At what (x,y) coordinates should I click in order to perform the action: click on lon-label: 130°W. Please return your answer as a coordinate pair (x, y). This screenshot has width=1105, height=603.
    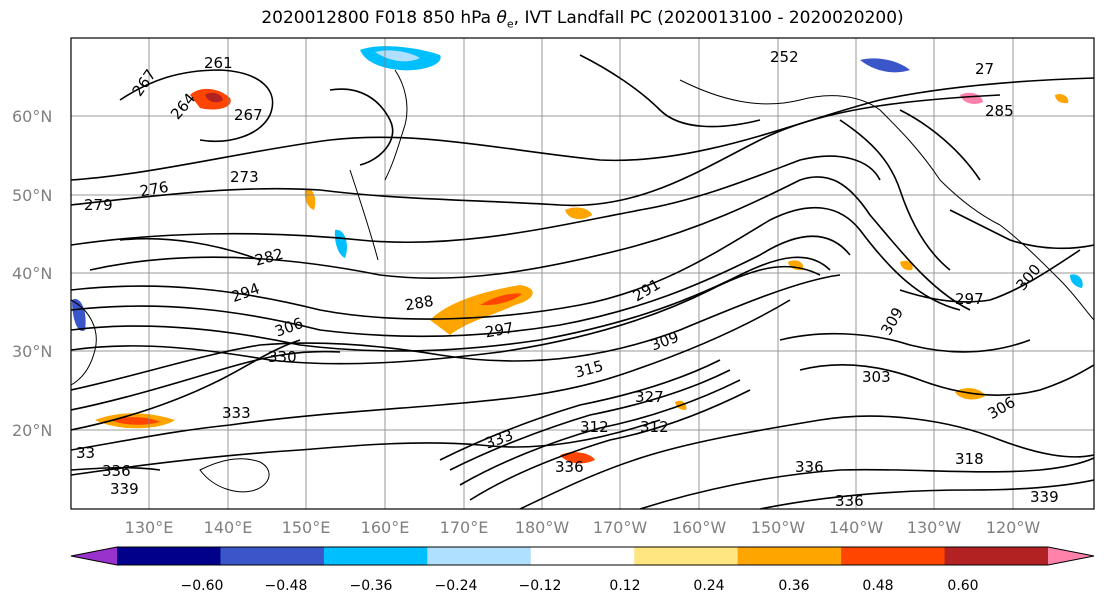
    Looking at the image, I should click on (934, 527).